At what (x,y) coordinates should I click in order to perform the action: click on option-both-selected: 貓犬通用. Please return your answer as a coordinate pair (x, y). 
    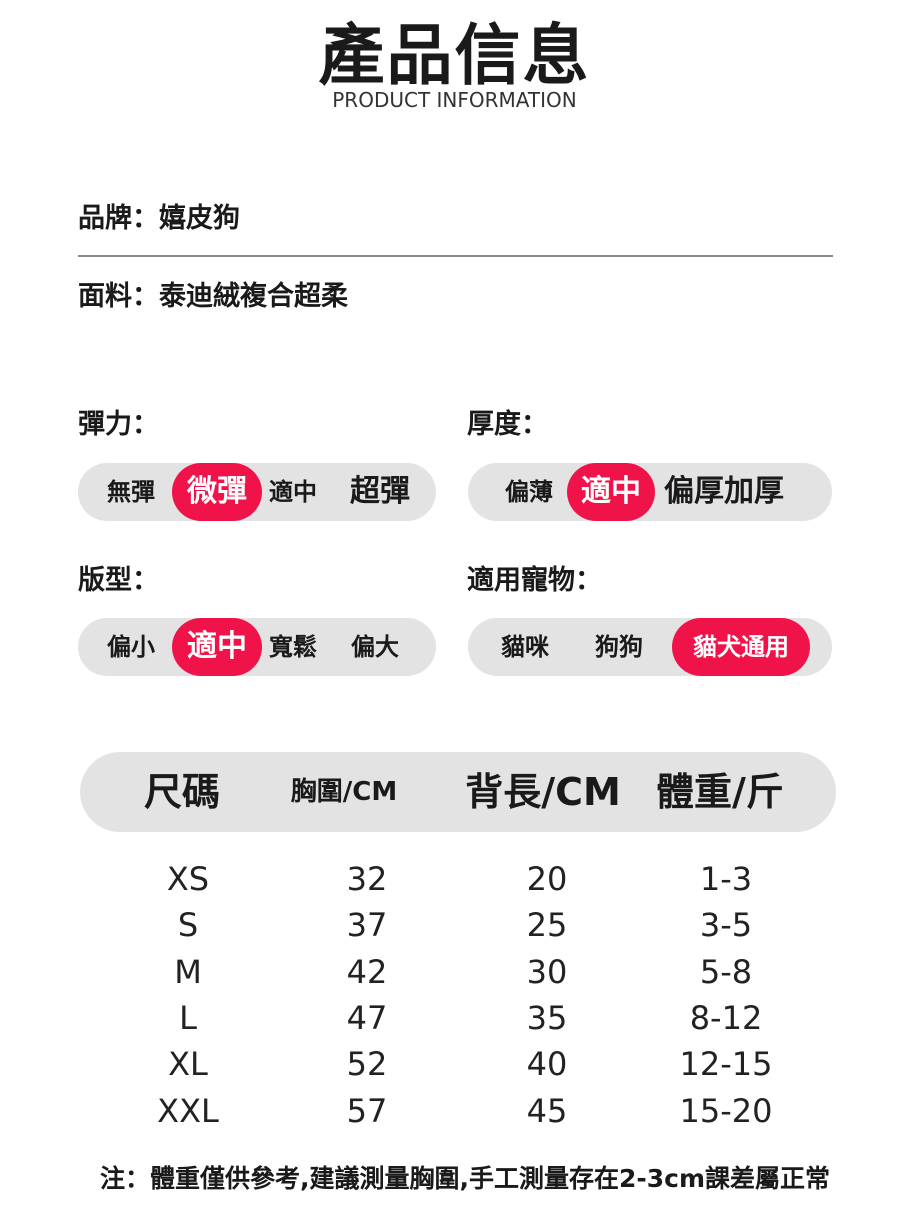
    Looking at the image, I should click on (741, 647).